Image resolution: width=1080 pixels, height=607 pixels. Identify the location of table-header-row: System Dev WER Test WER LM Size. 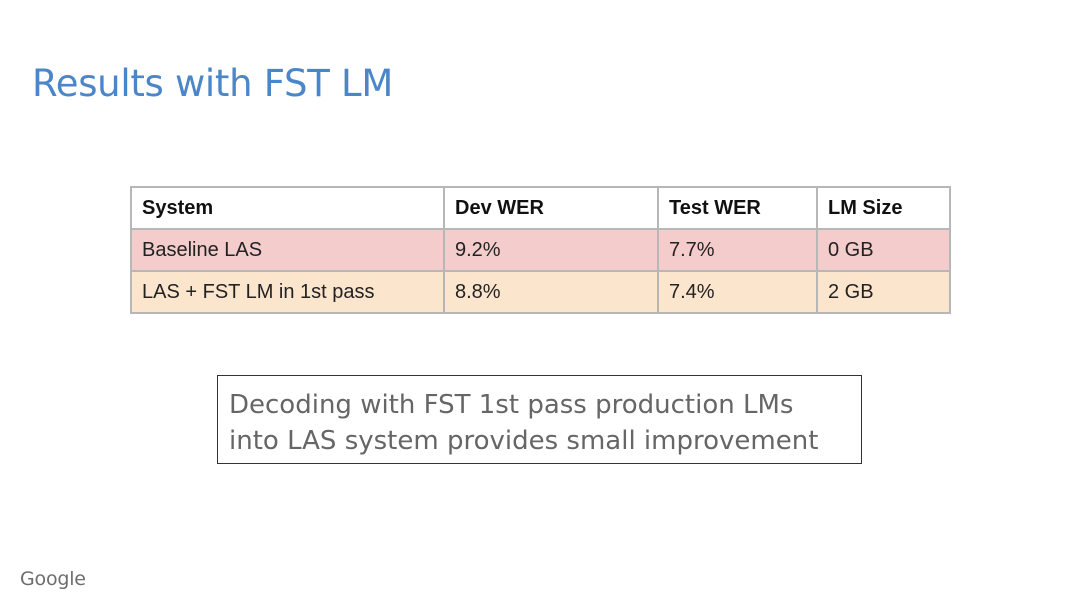
(540, 208).